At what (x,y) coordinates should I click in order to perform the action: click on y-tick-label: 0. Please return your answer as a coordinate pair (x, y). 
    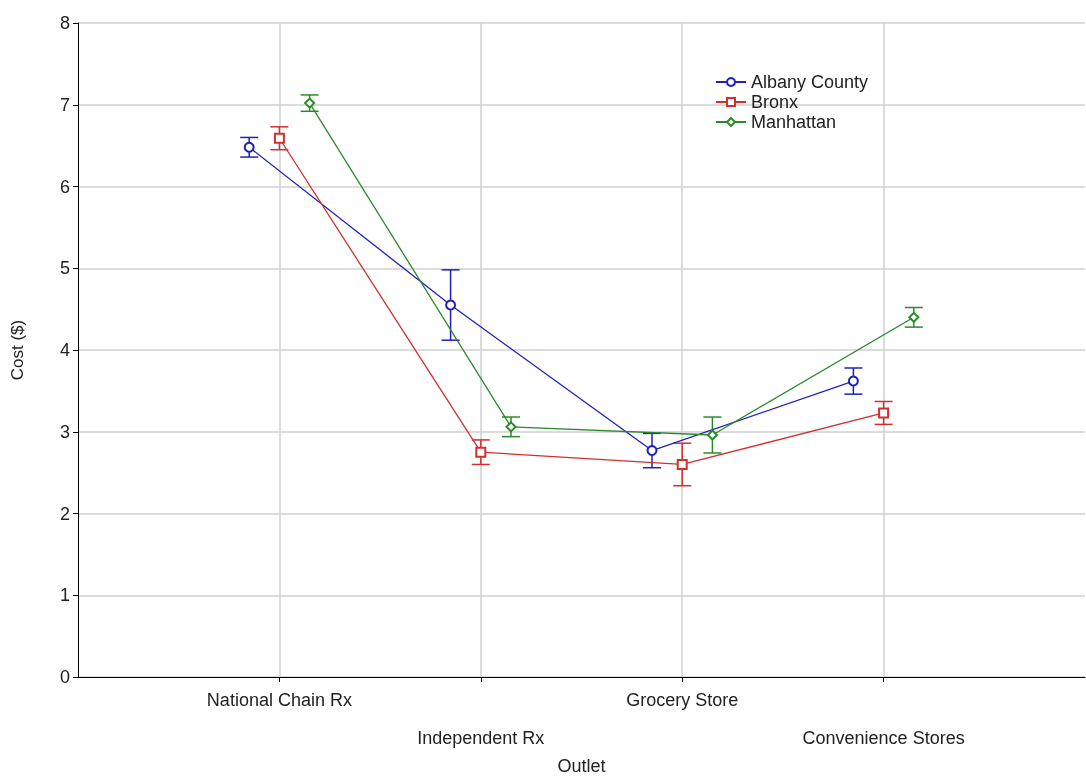
    Looking at the image, I should click on (64, 677).